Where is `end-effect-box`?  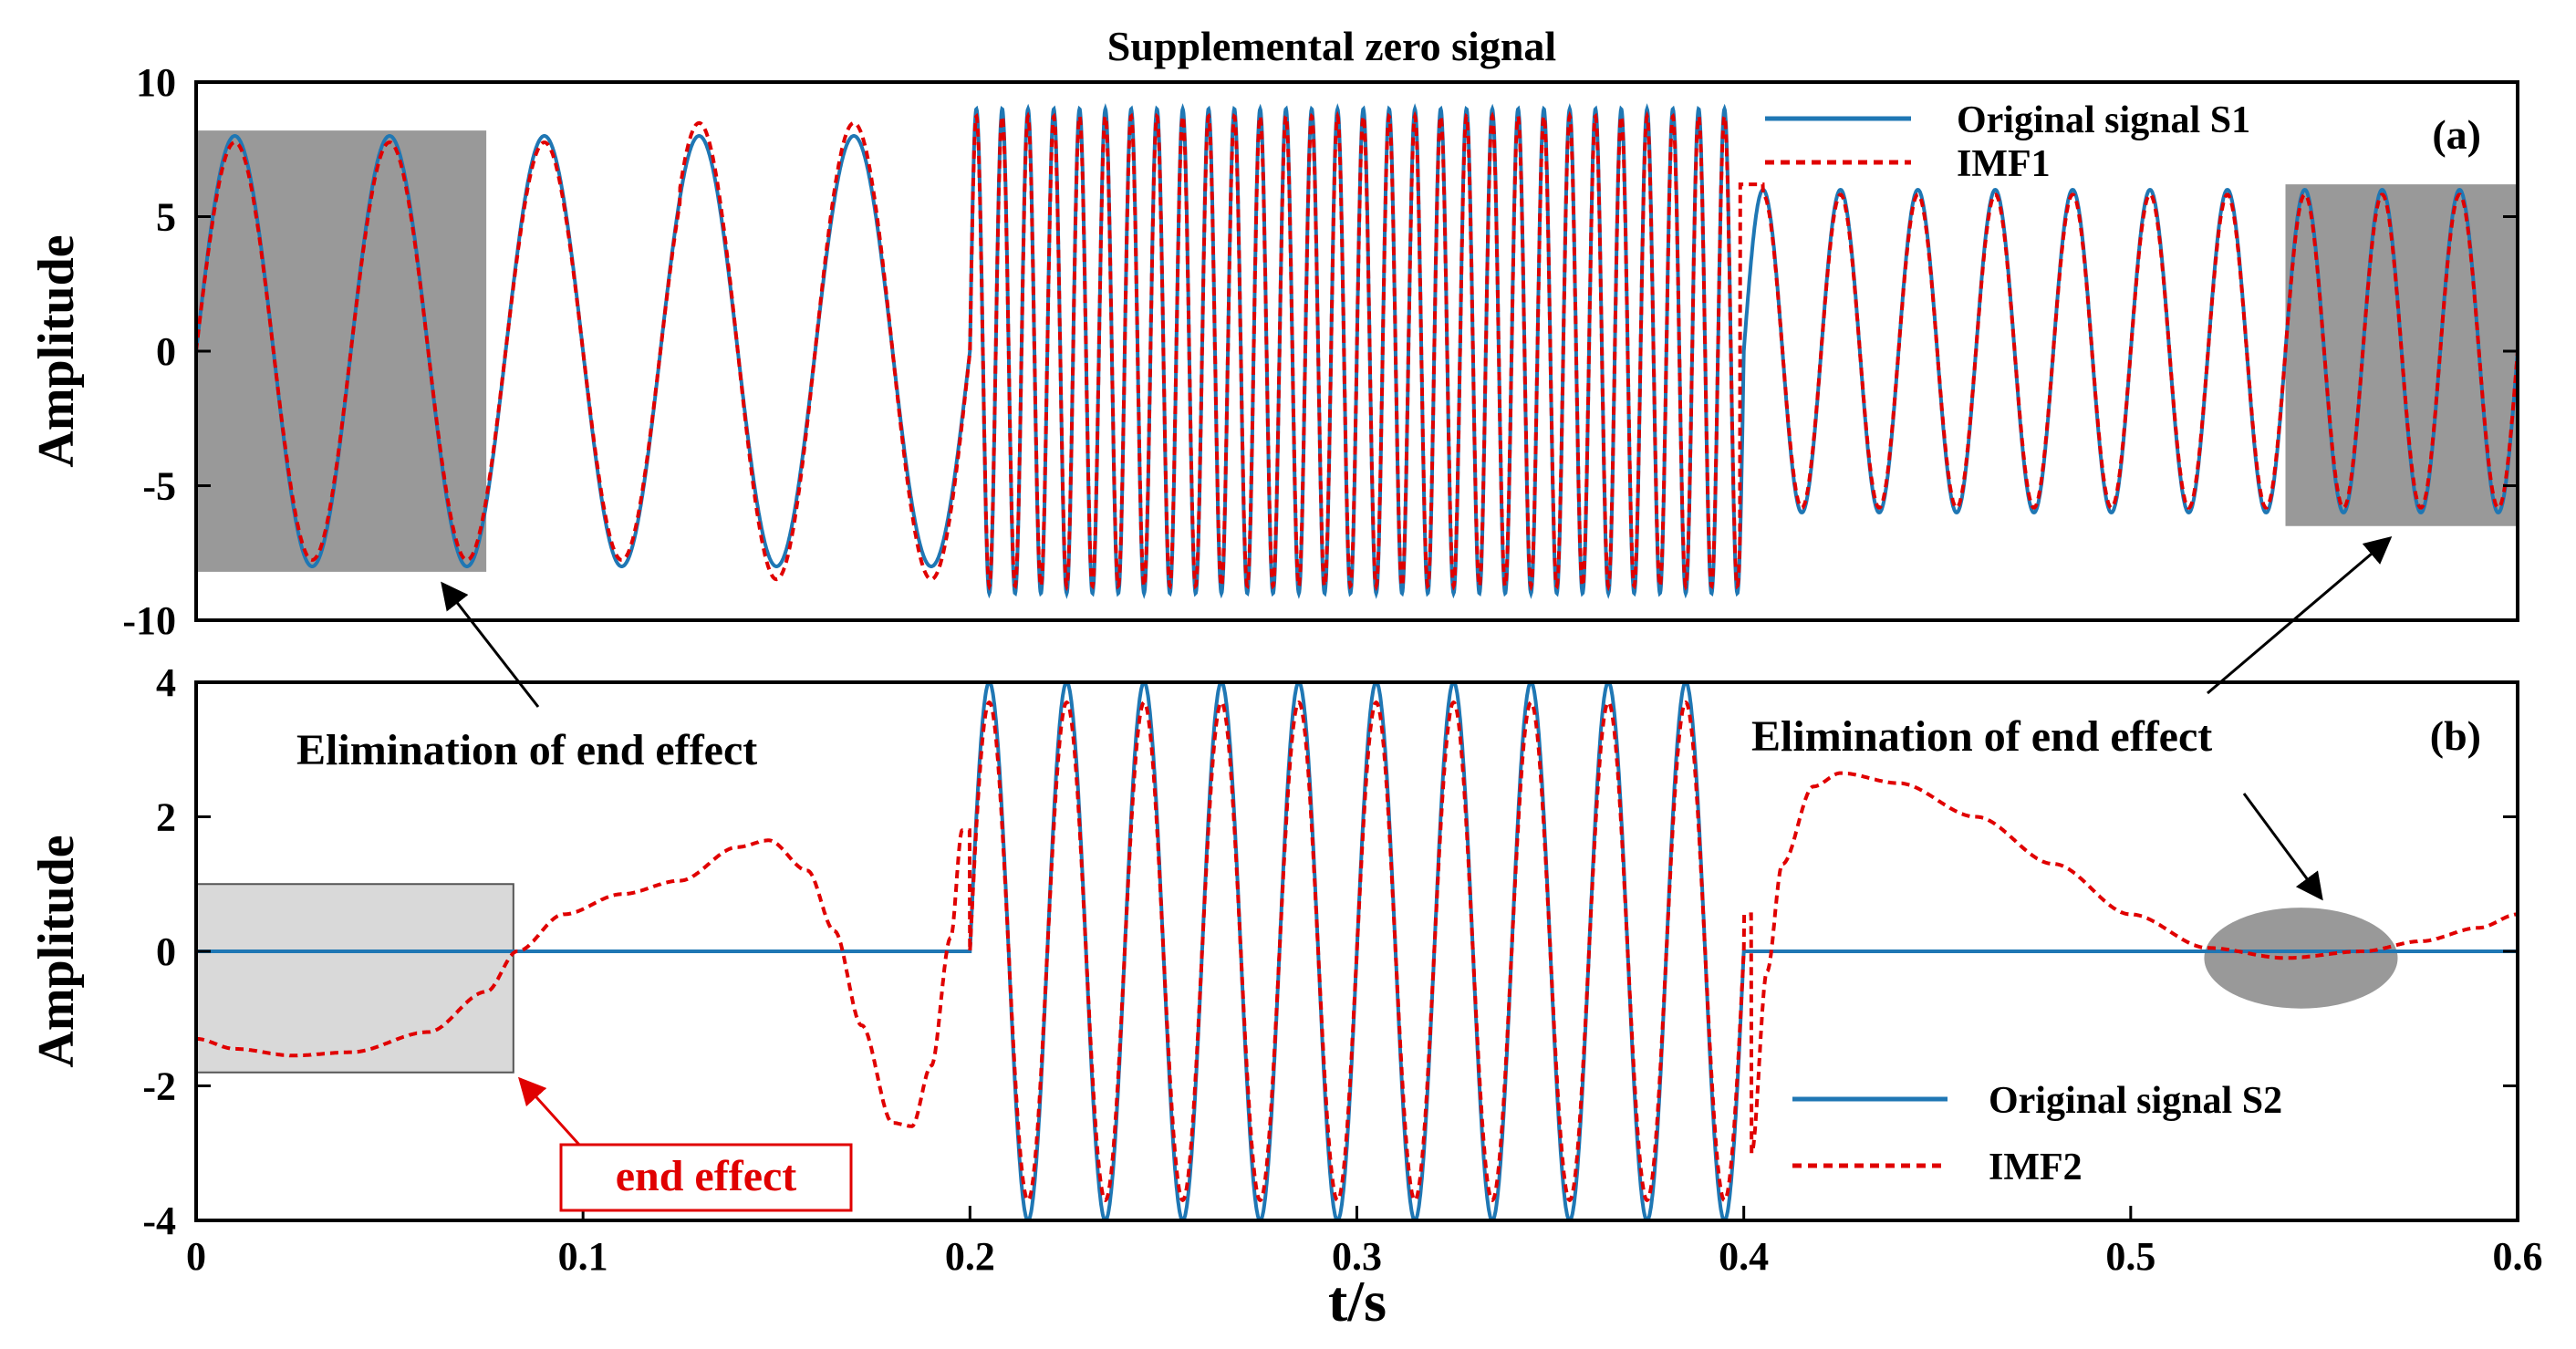
end-effect-box is located at coordinates (706, 1177).